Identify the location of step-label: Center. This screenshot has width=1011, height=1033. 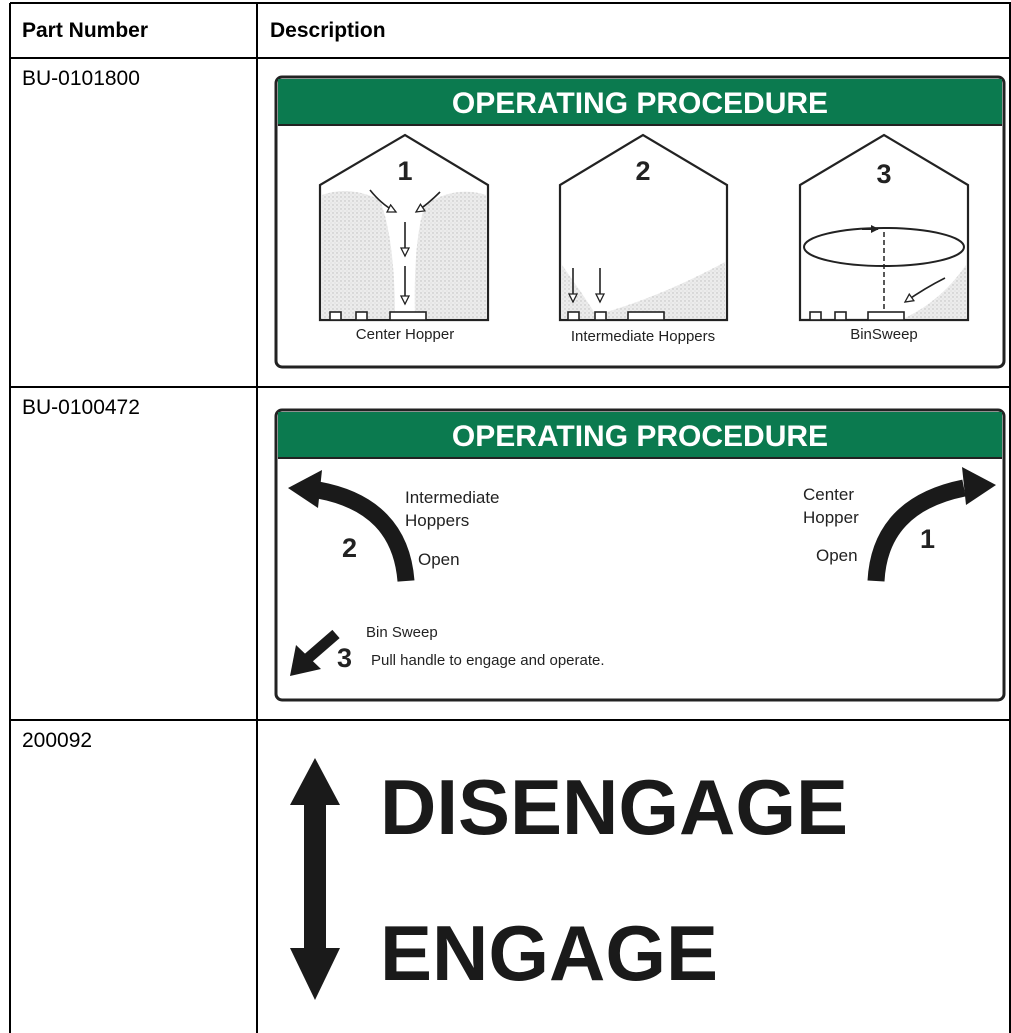
(828, 494).